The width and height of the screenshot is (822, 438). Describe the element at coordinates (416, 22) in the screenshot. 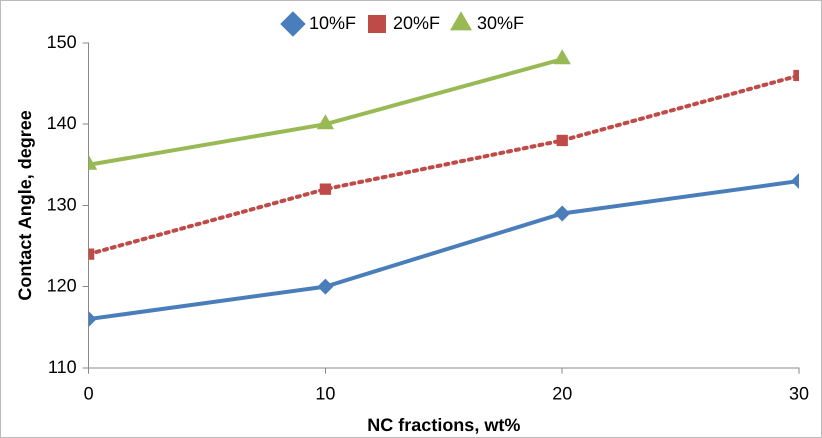

I see `legend-label: 20%F` at that location.